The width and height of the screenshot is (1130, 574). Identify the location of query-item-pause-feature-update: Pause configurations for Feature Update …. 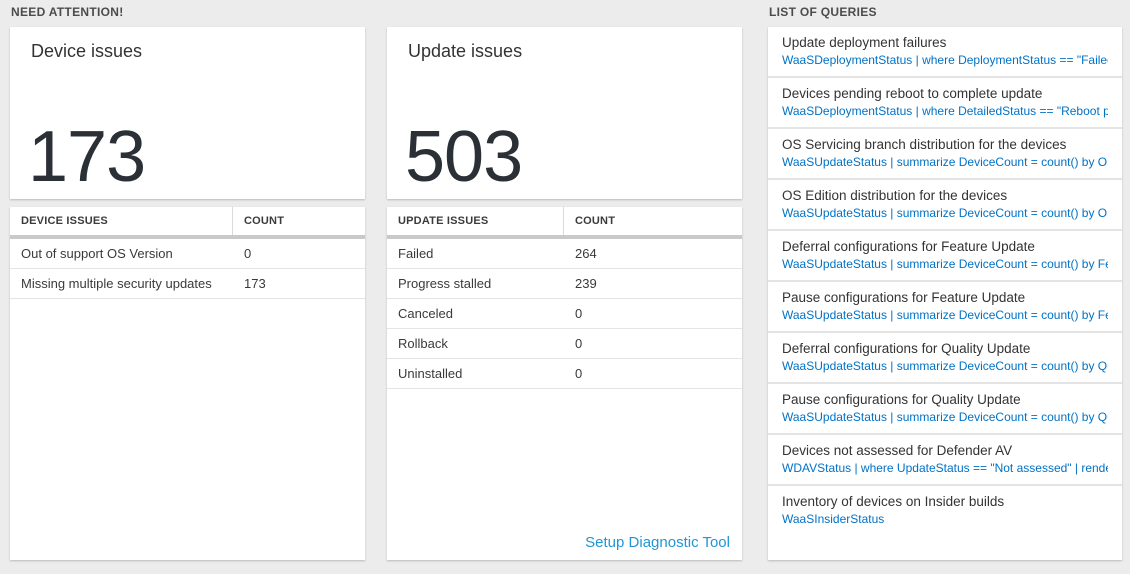
(945, 305).